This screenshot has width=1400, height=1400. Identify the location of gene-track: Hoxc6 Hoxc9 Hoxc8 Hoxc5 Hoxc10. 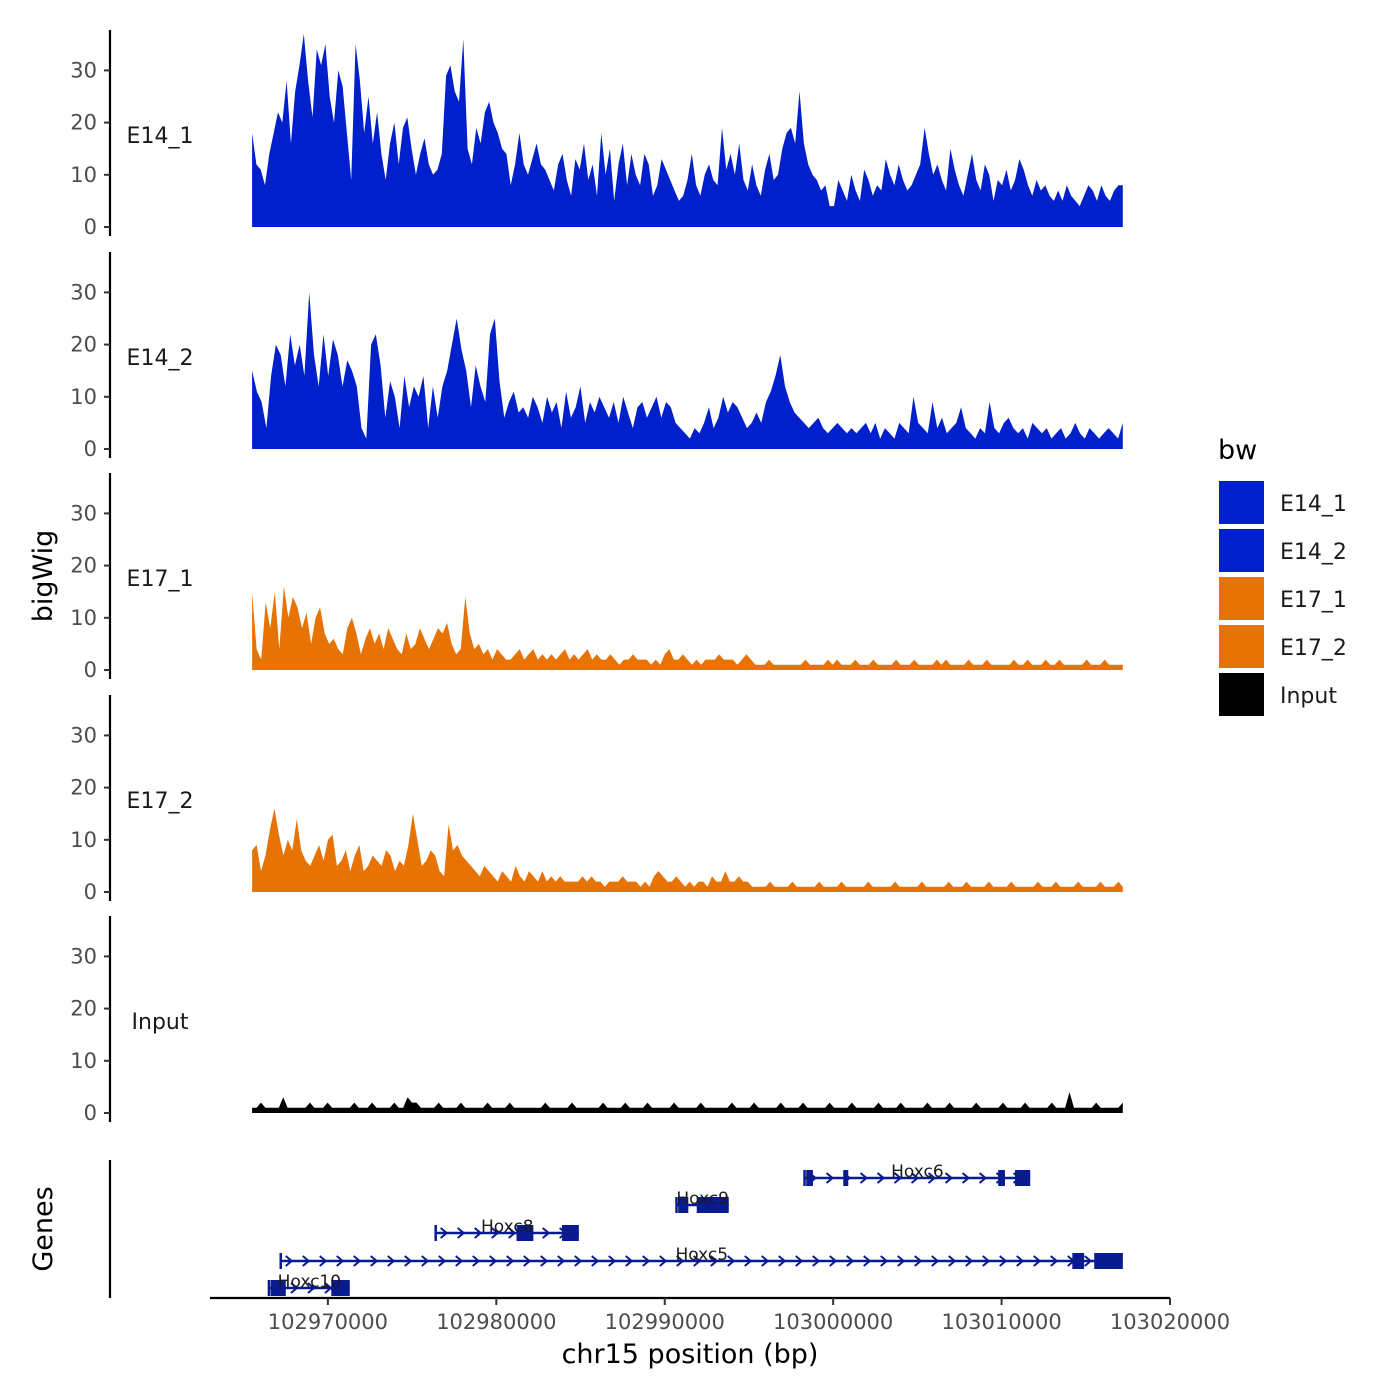
(615, 1229).